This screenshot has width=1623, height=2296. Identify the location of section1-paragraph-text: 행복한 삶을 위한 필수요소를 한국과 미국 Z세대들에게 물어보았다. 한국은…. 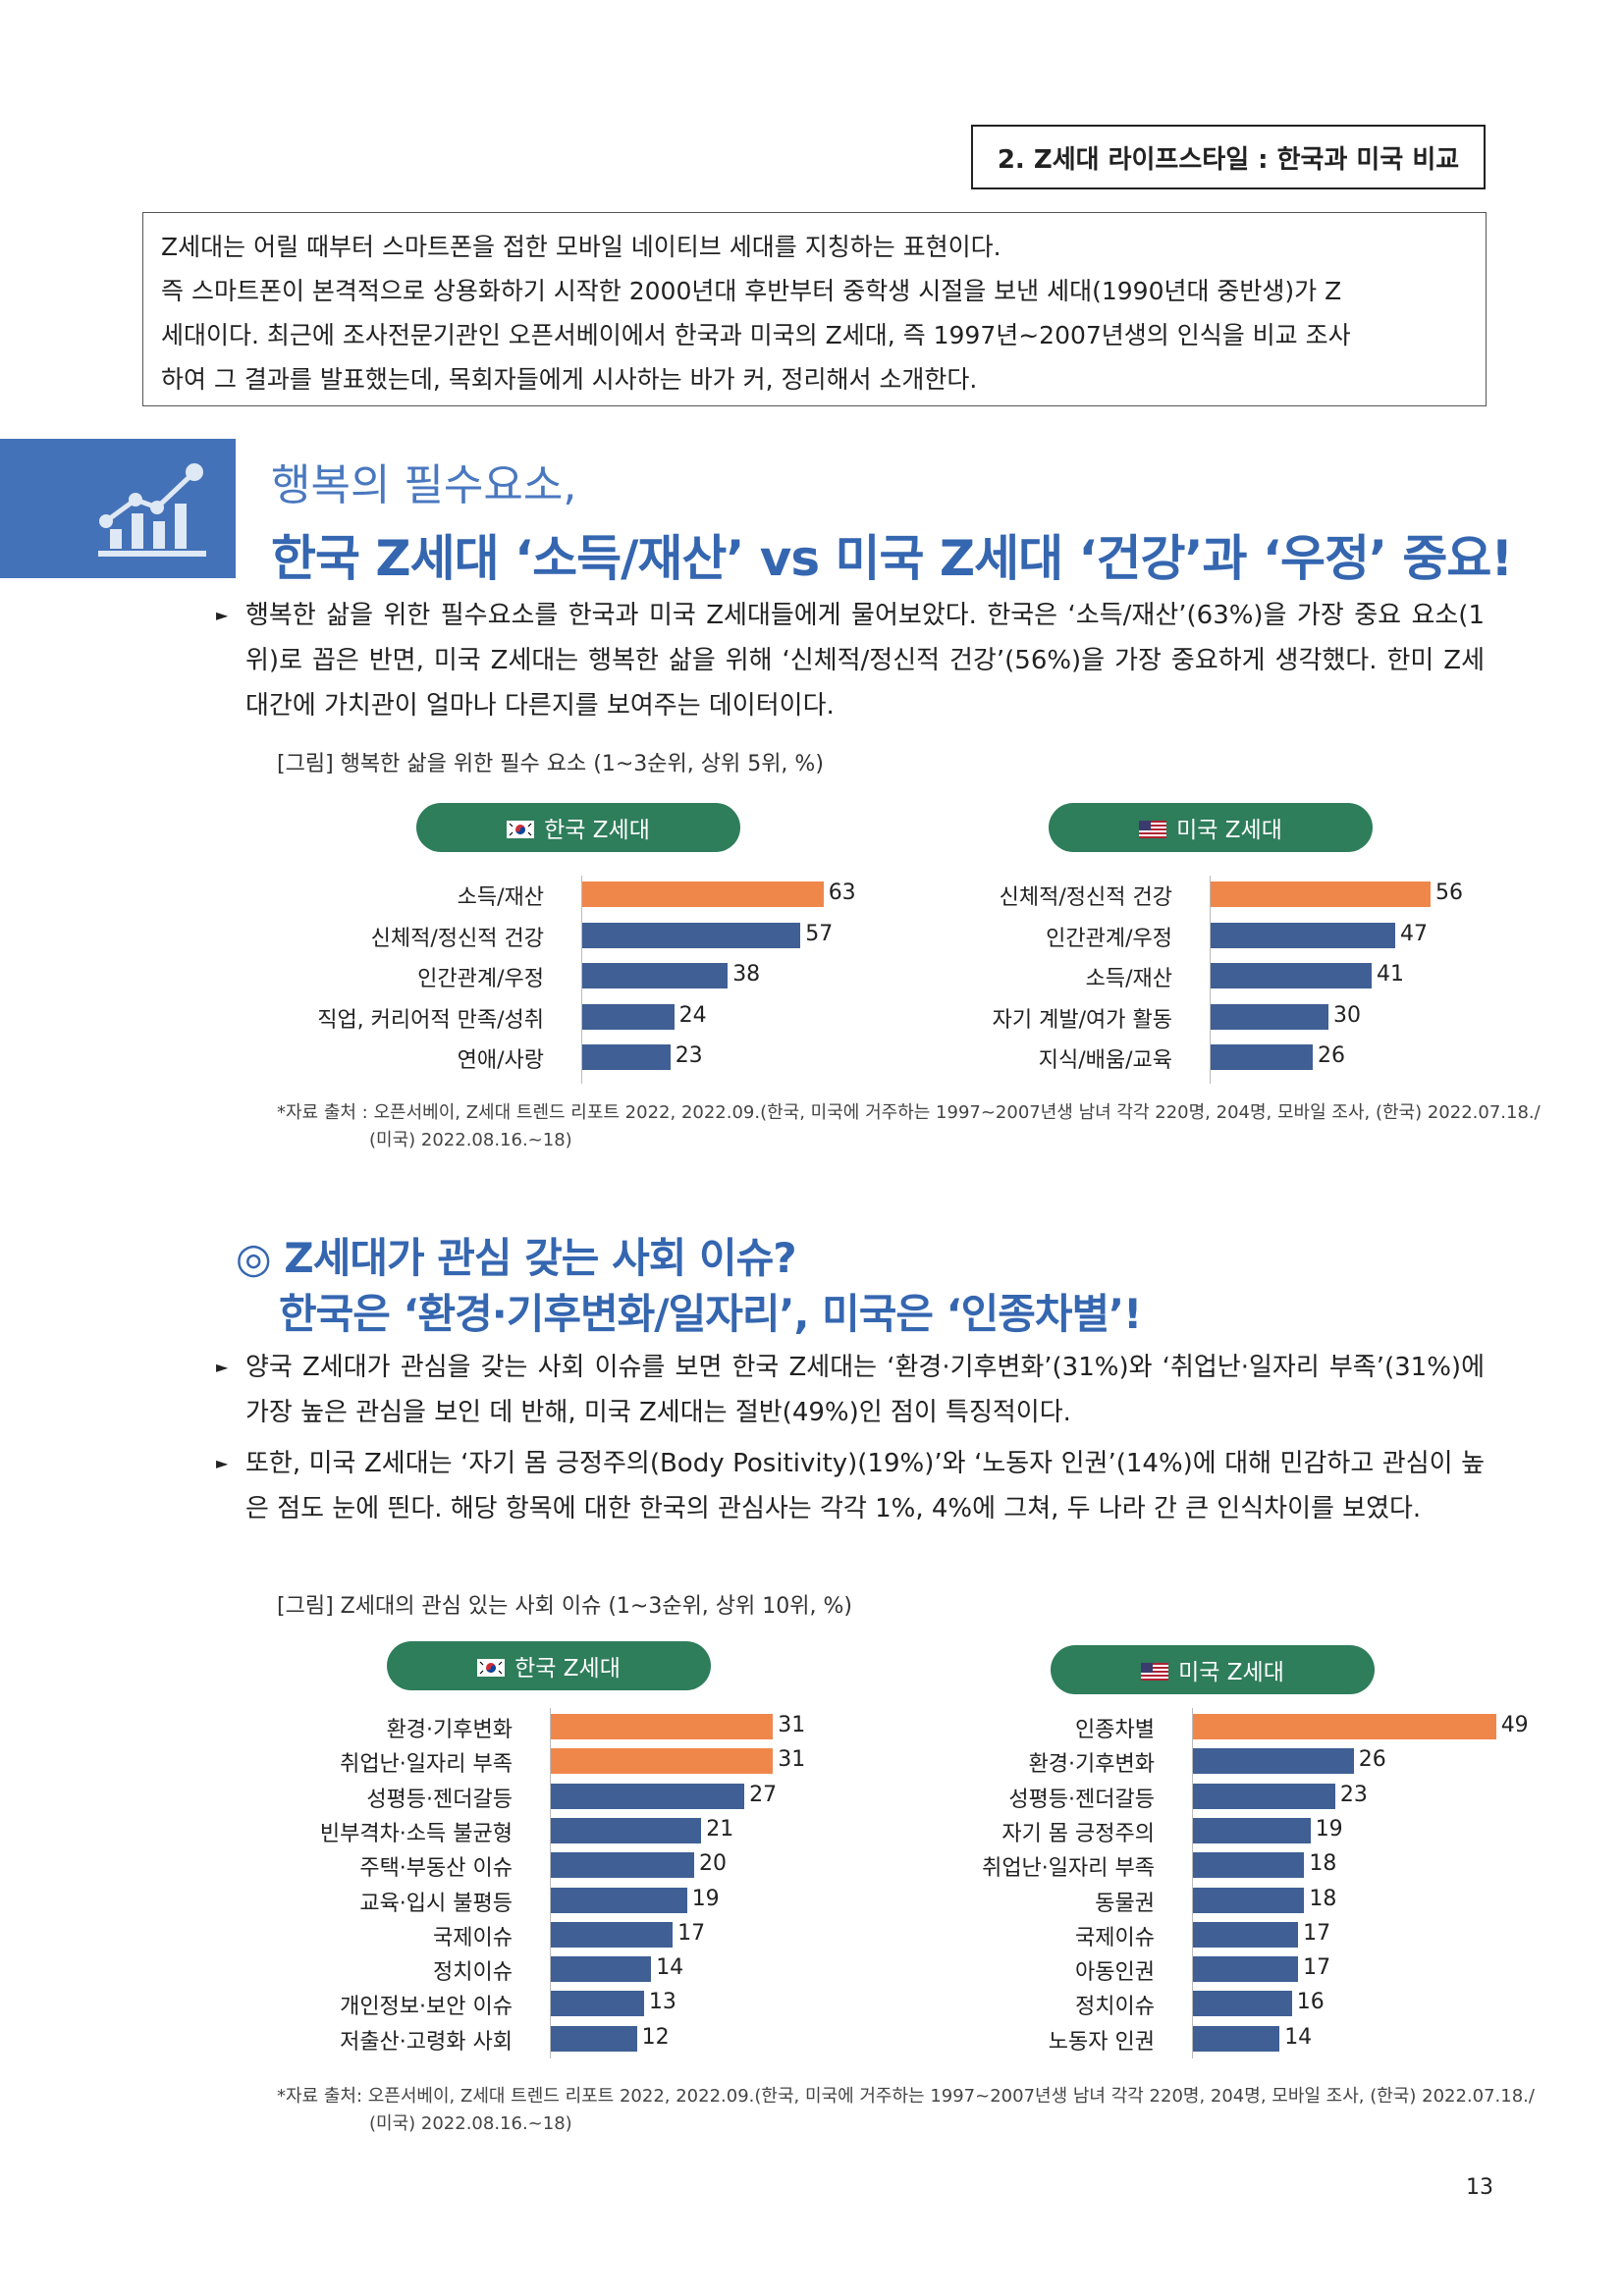
(865, 661).